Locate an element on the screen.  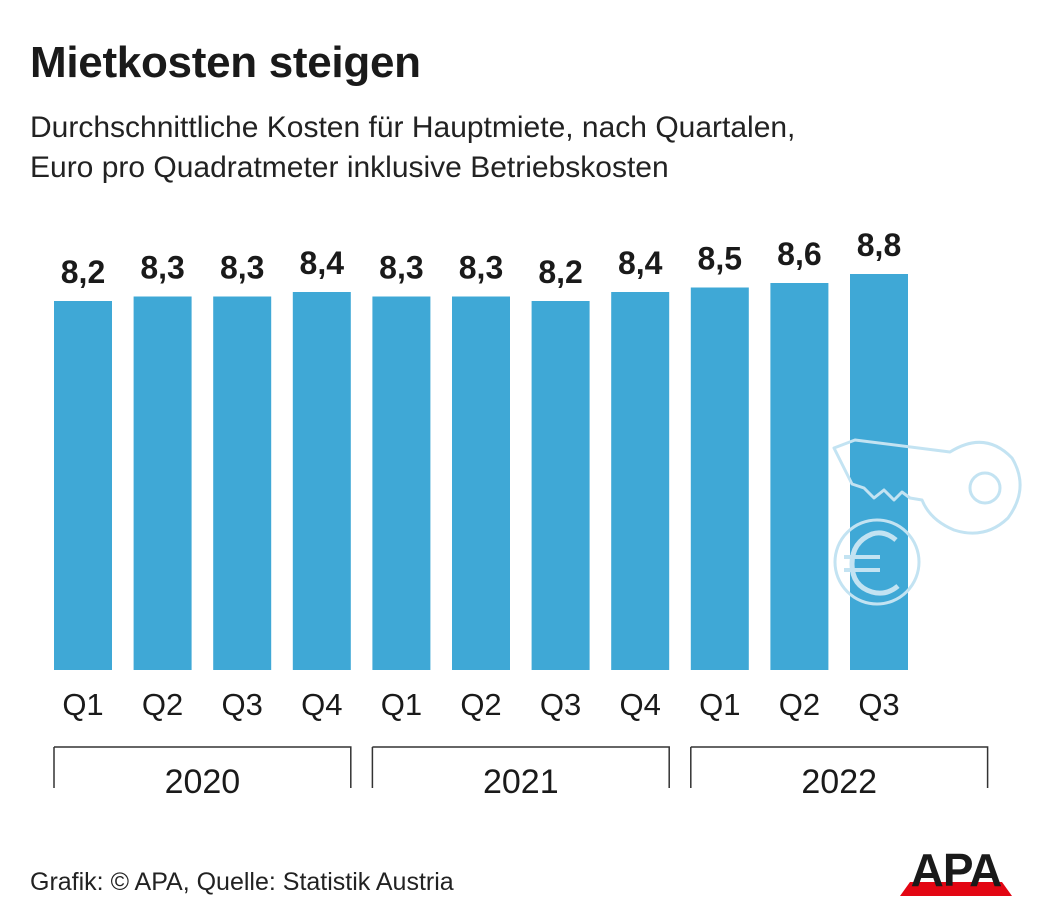
key-icon is located at coordinates (927, 486).